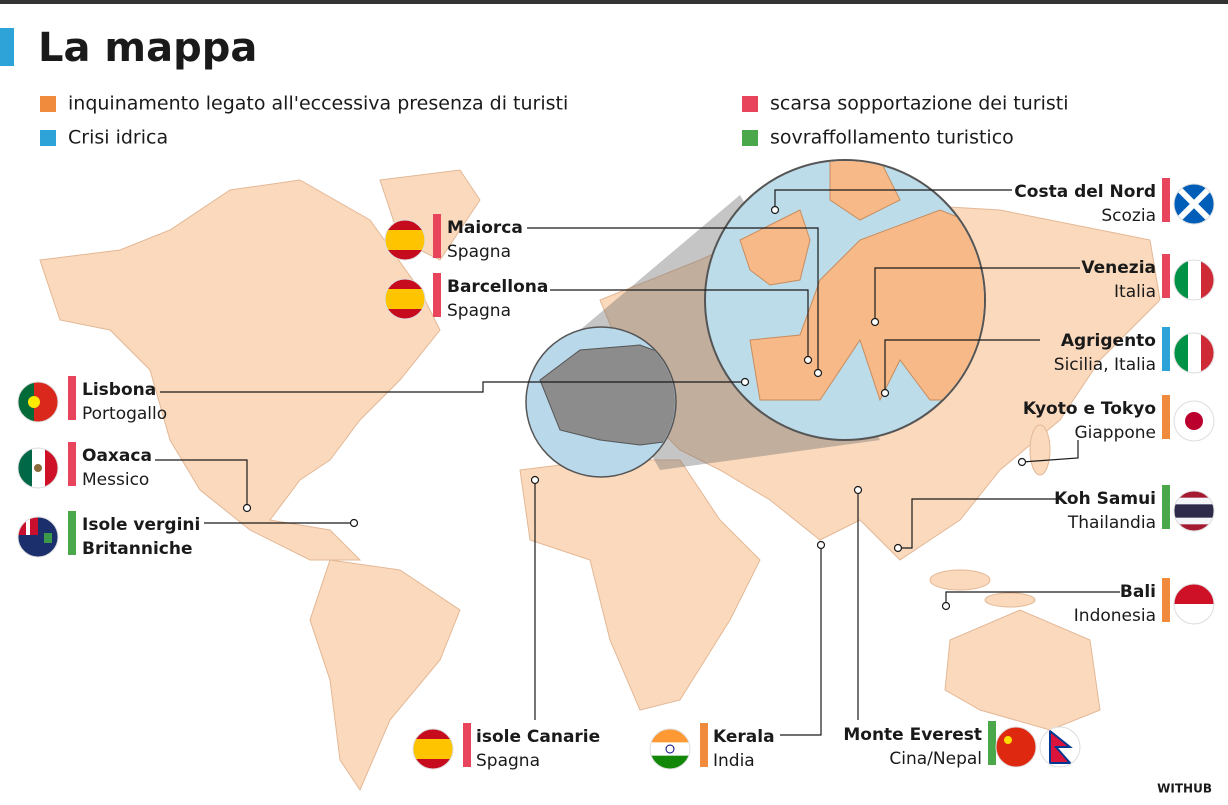 This screenshot has height=805, width=1228. Describe the element at coordinates (1108, 341) in the screenshot. I see `location-name: Agrigento` at that location.